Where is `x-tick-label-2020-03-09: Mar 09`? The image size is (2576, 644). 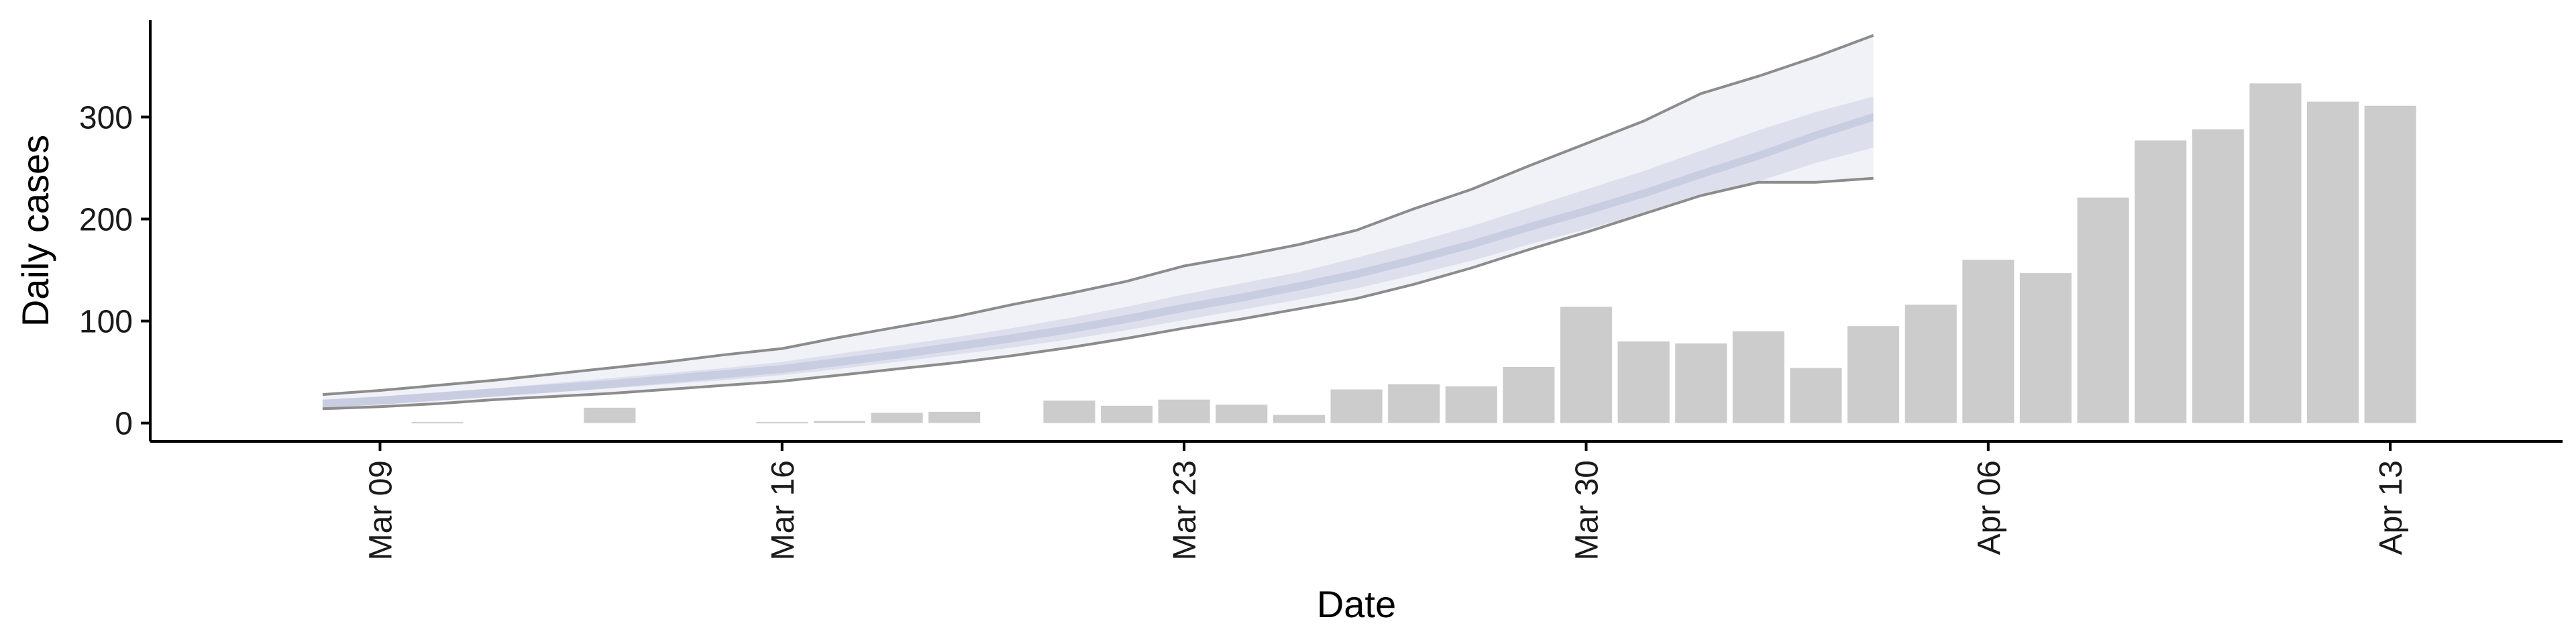
x-tick-label-2020-03-09: Mar 09 is located at coordinates (380, 510).